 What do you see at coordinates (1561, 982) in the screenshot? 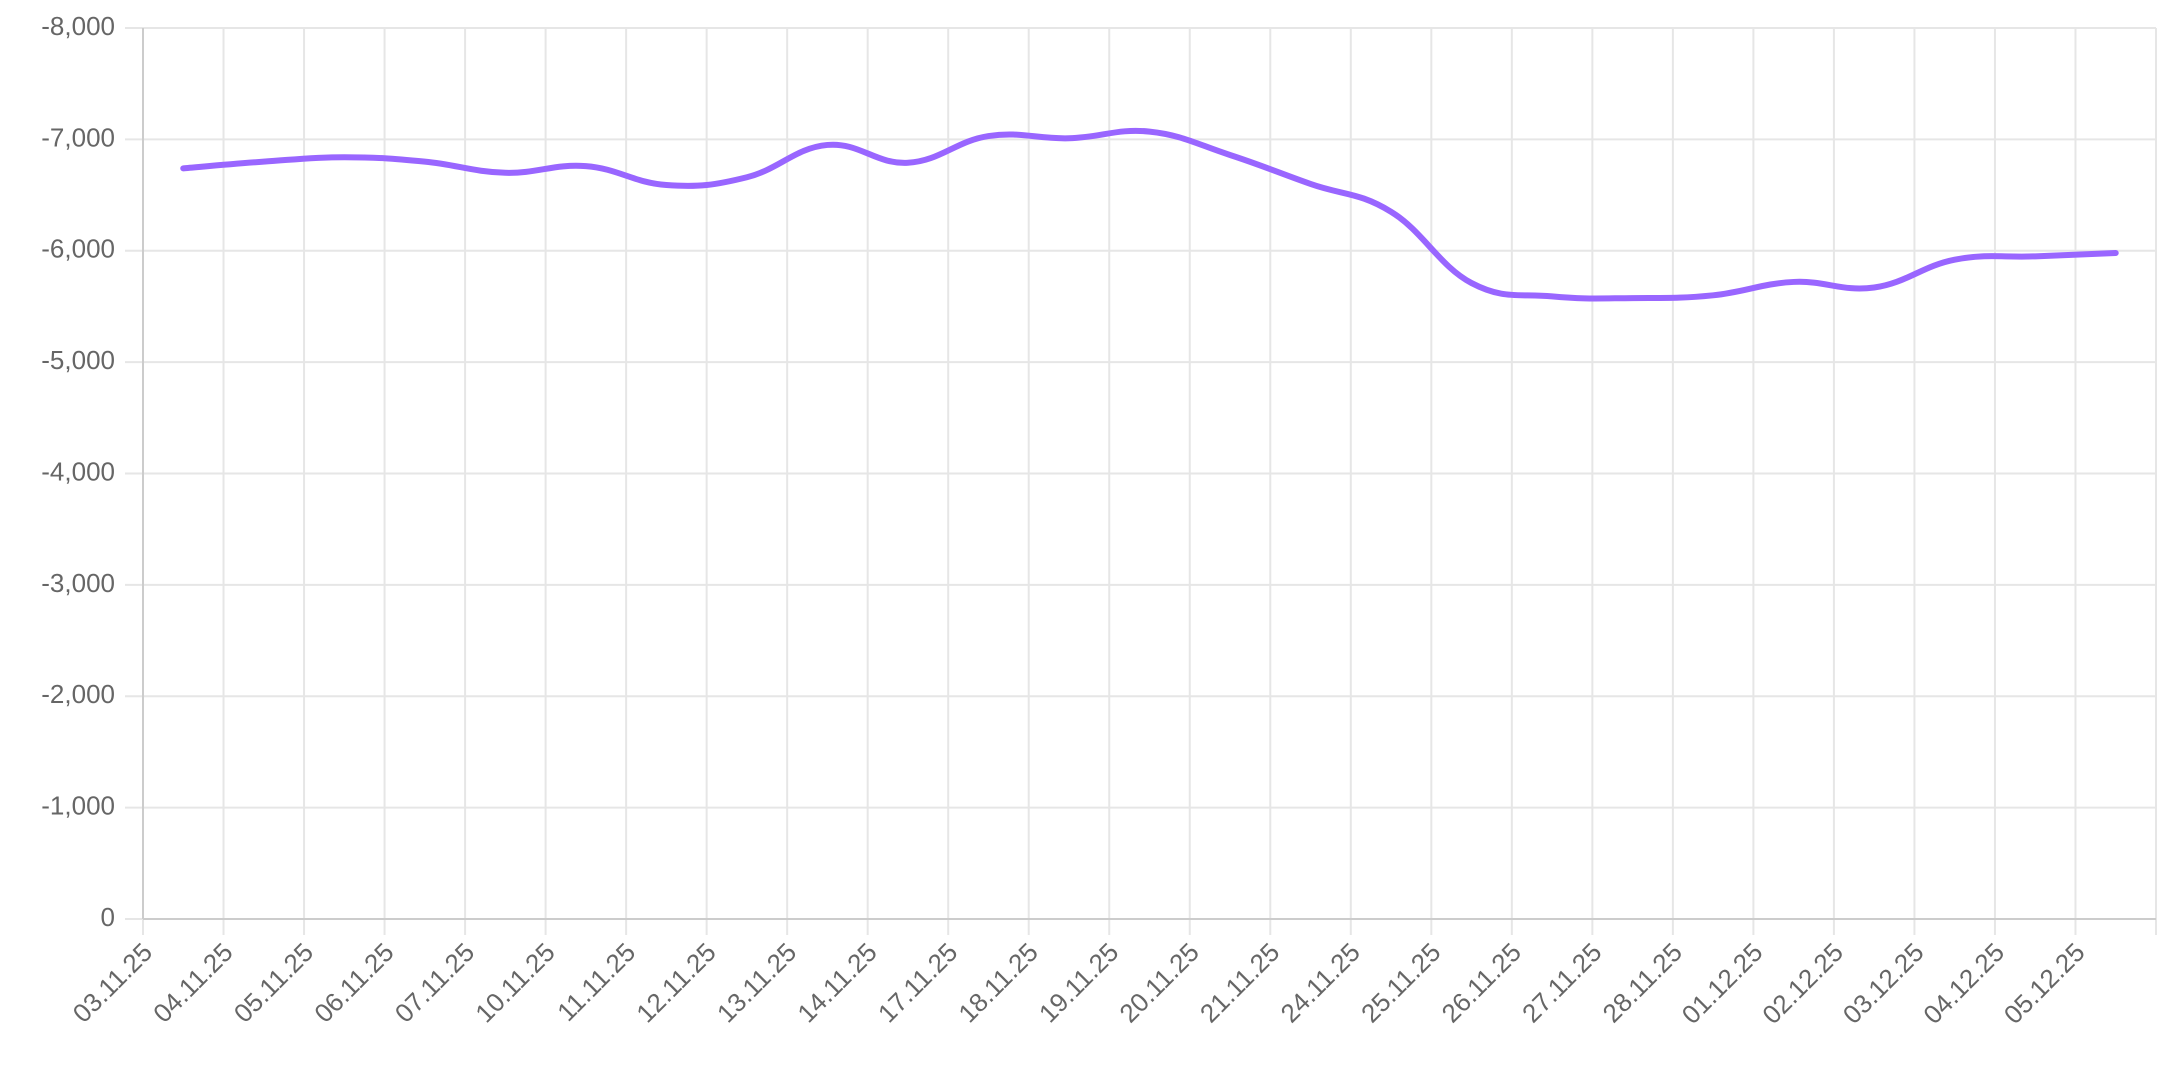
I see `x-tick-label: 27.11.25` at bounding box center [1561, 982].